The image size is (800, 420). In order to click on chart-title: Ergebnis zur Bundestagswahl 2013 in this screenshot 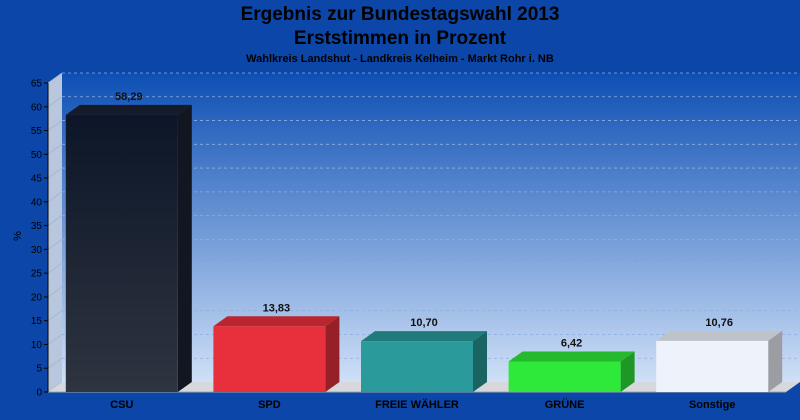, I will do `click(400, 14)`.